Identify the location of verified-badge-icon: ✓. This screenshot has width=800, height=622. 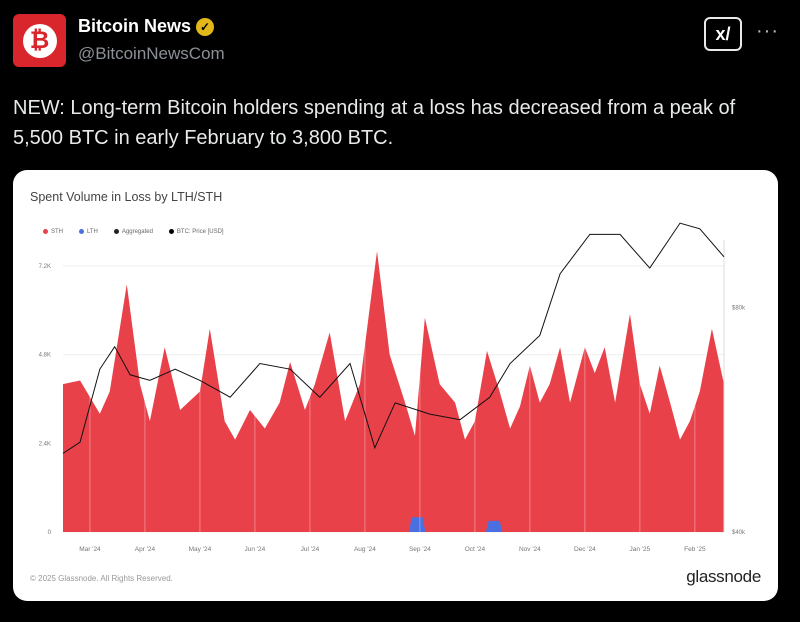
(205, 26).